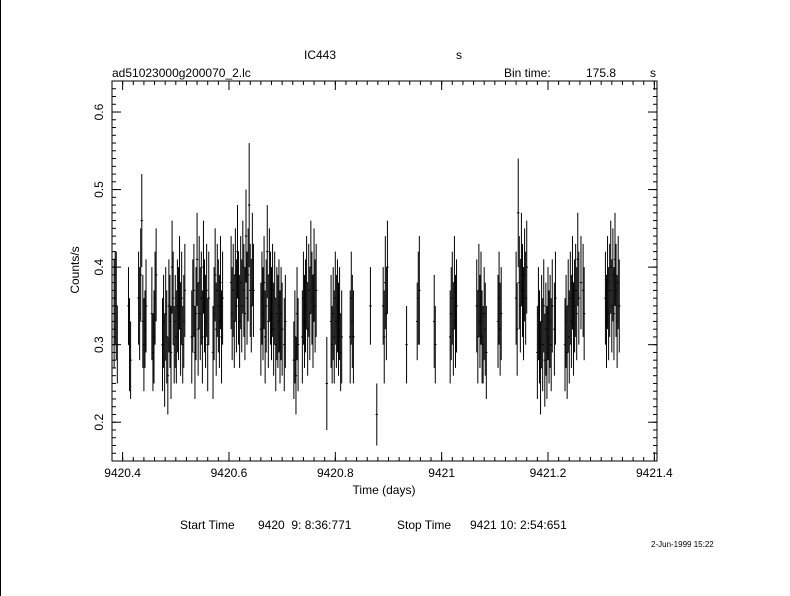 Image resolution: width=790 pixels, height=596 pixels. I want to click on start-time-value: 9420 9: 8:36:771, so click(305, 525).